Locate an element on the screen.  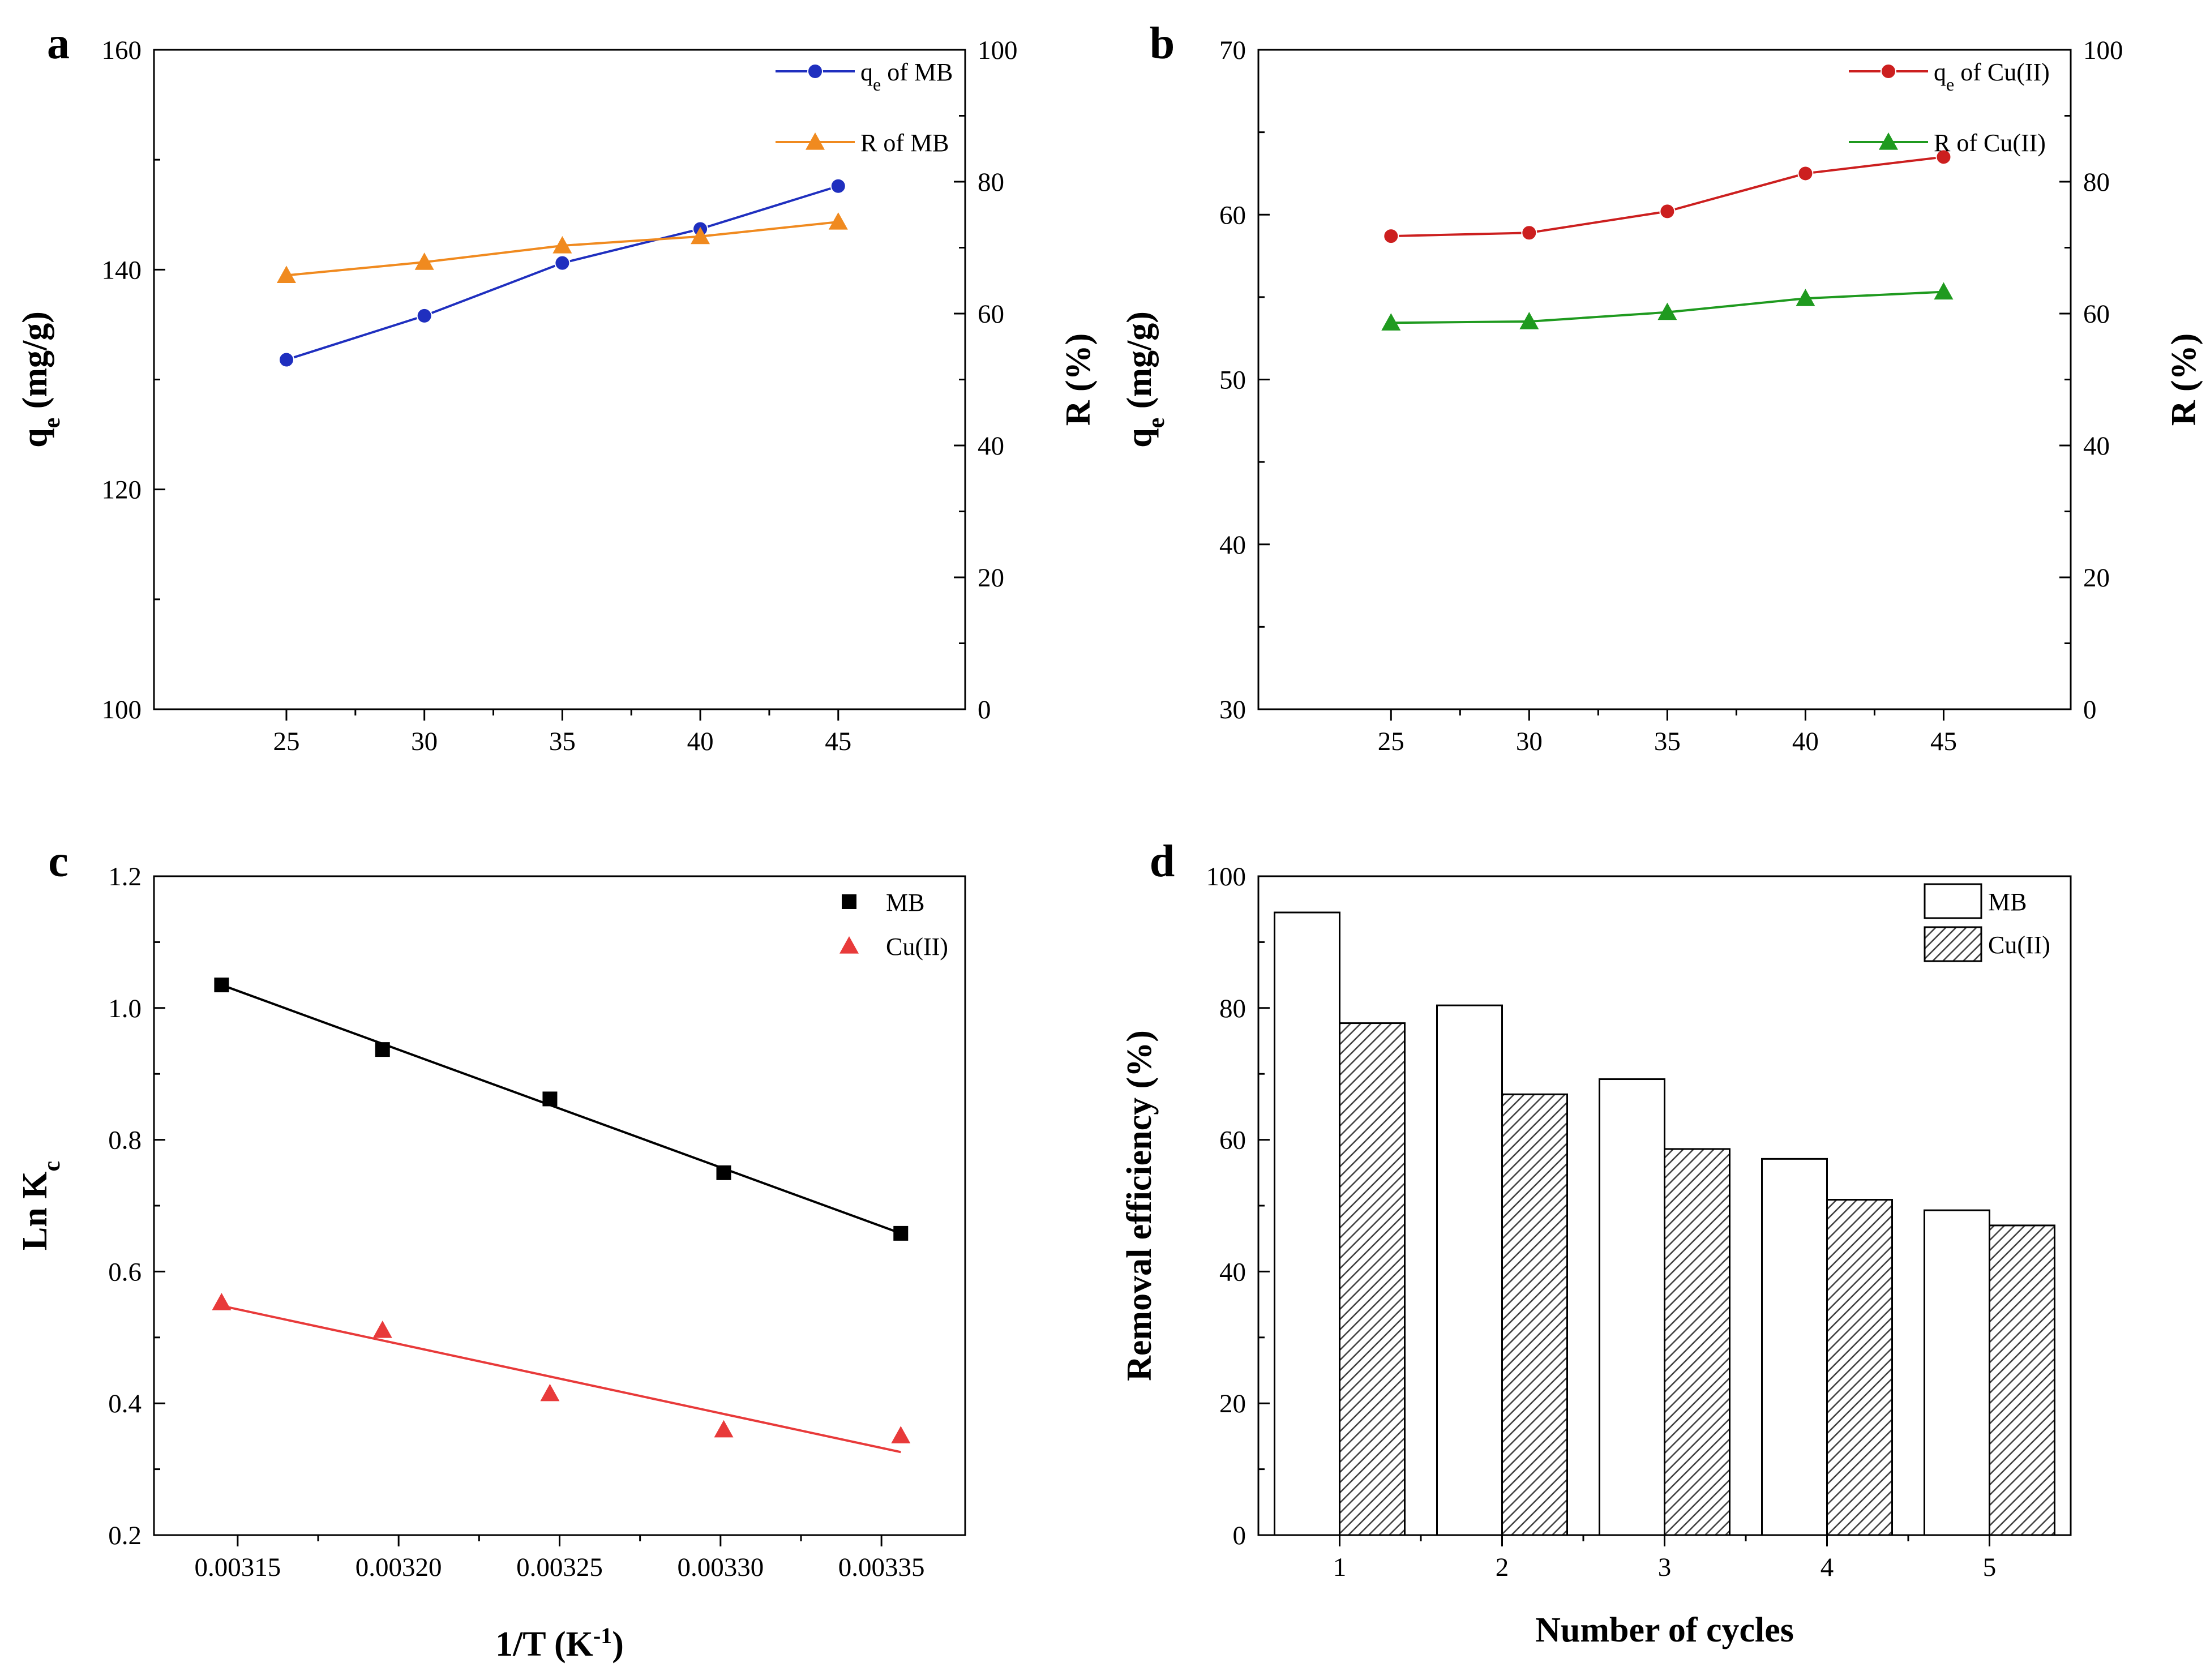
y-tick-label: 1.2 is located at coordinates (125, 877).